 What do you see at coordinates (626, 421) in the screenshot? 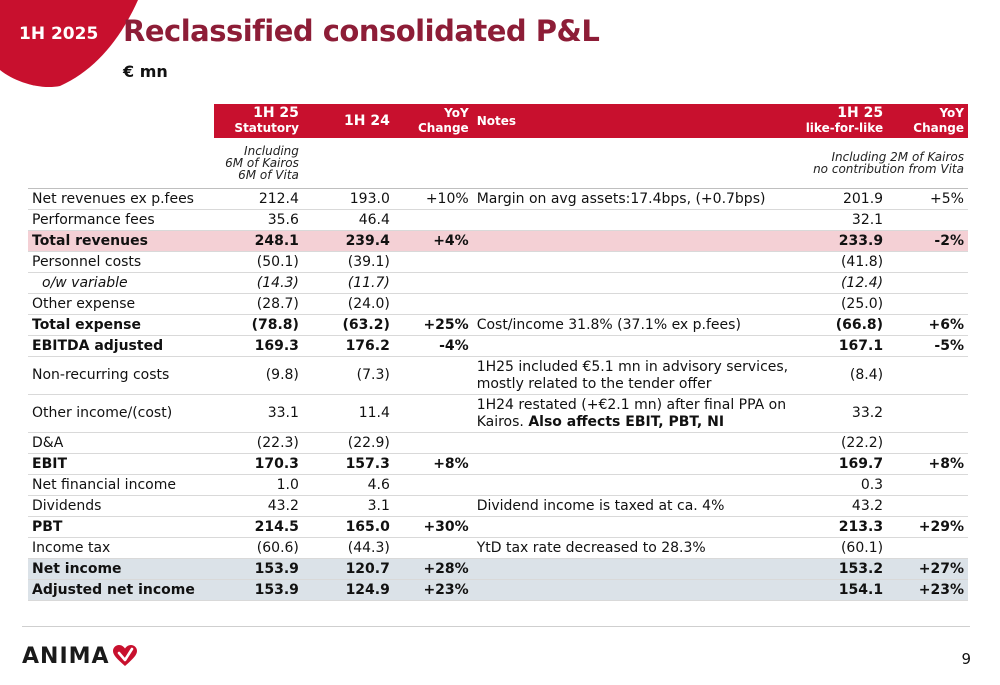
I see `note-emphasis: Also affects EBIT, PBT, NI` at bounding box center [626, 421].